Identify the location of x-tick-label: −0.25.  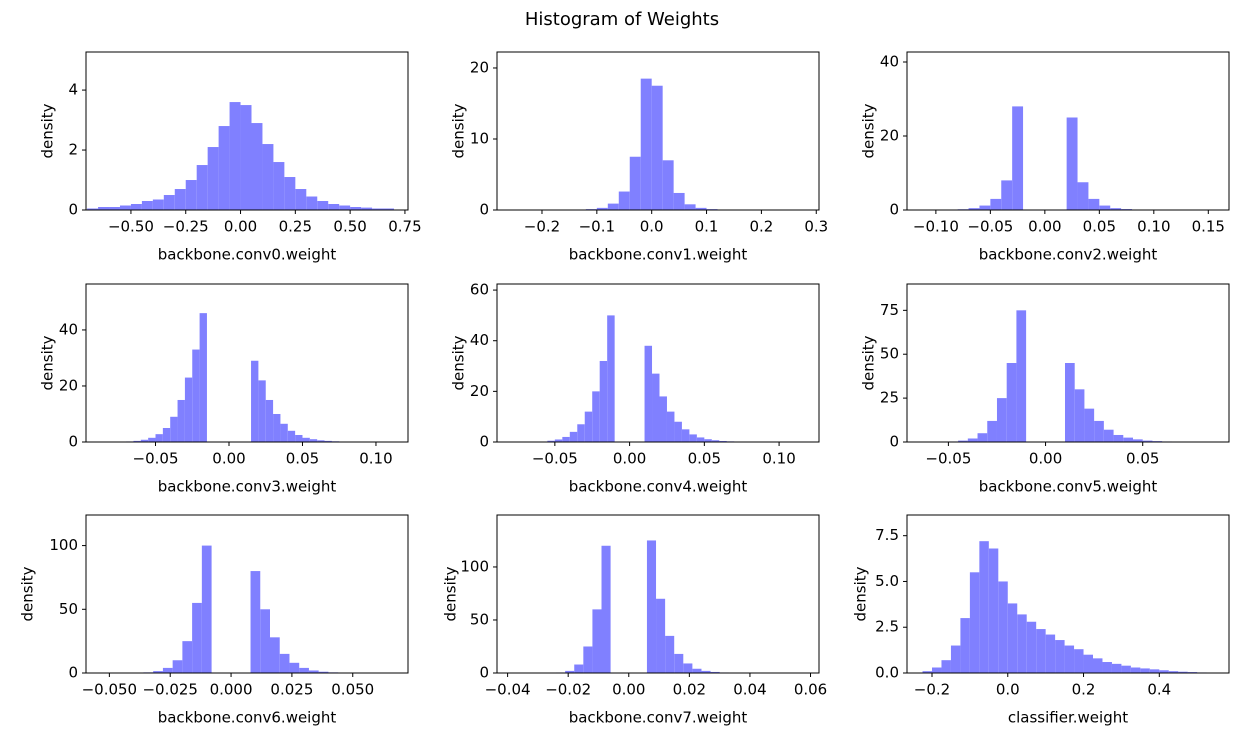
(186, 227).